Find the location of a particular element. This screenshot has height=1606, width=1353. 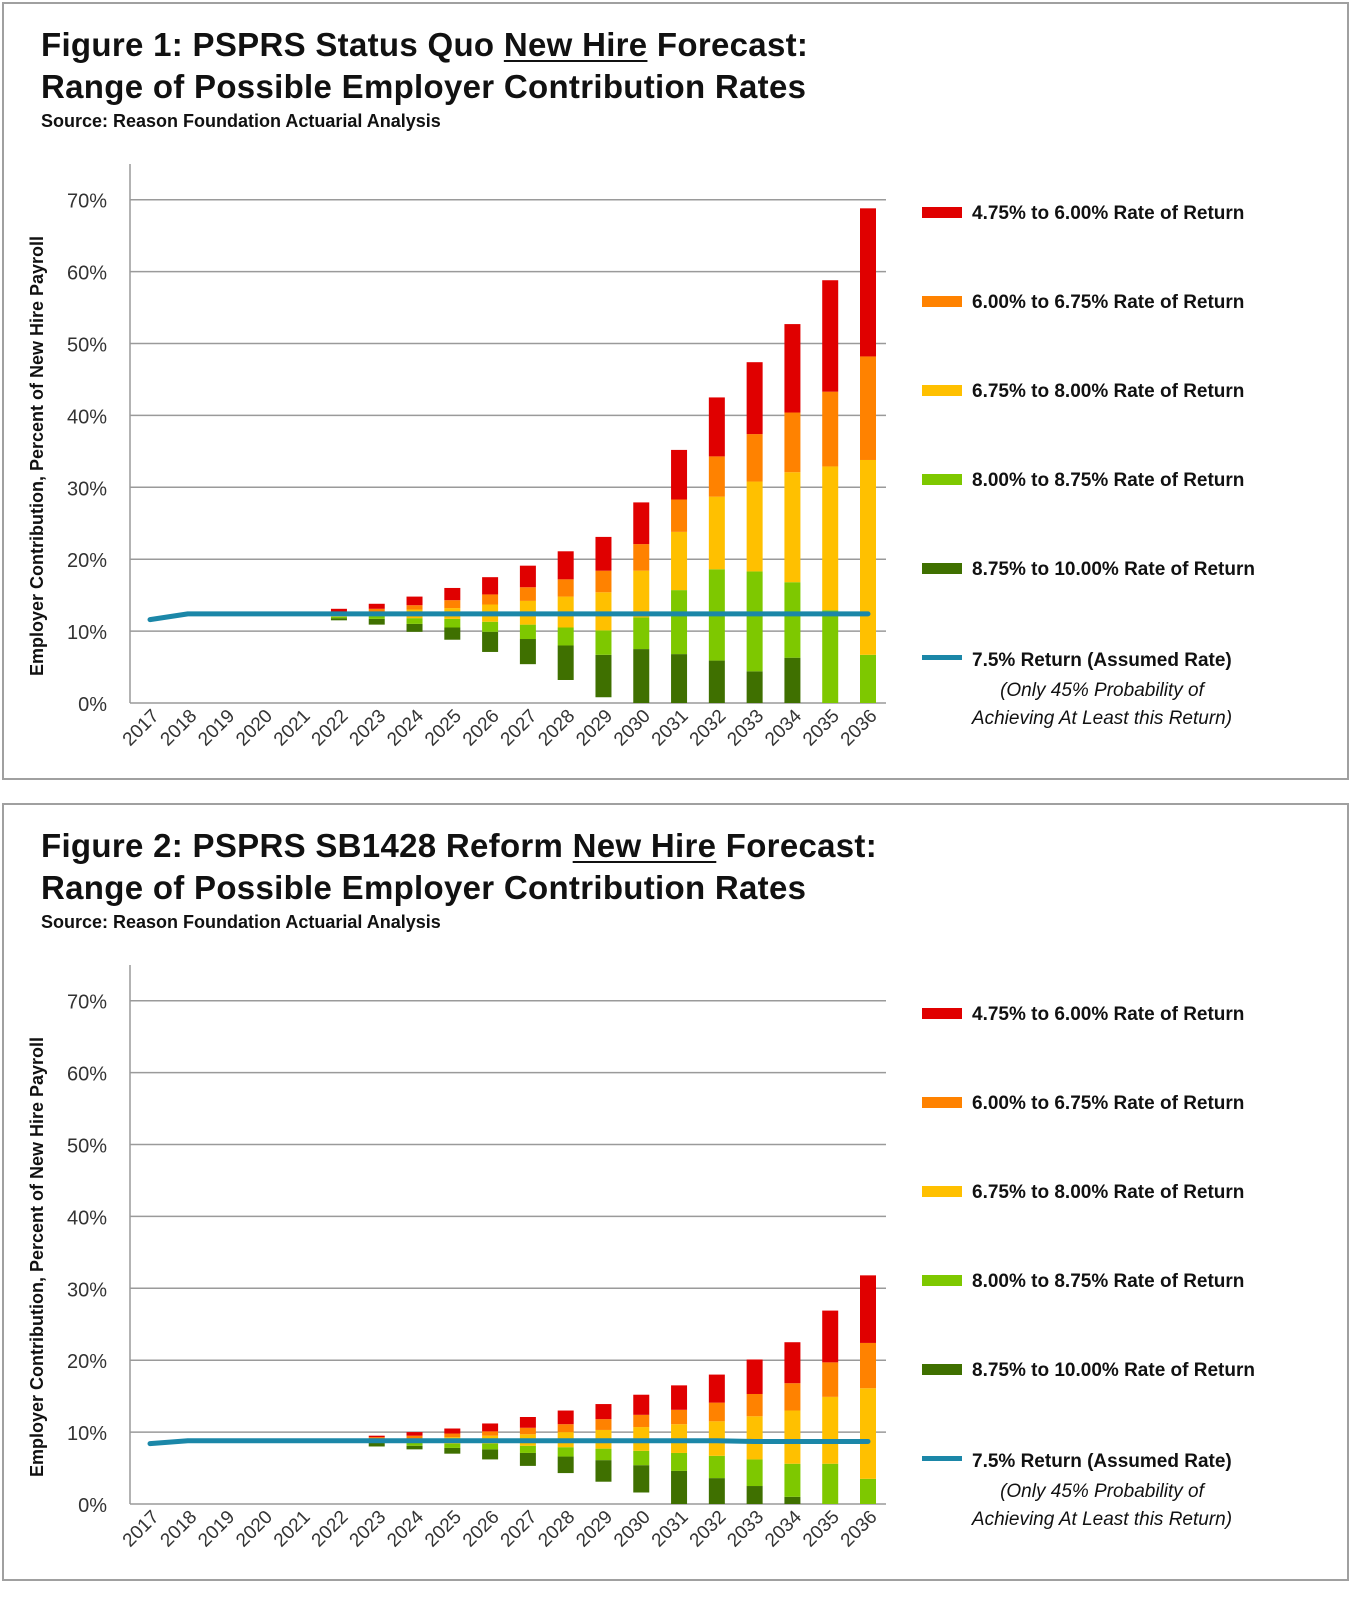

bar-segment-band-8.00-8.75-2022 is located at coordinates (338, 617).